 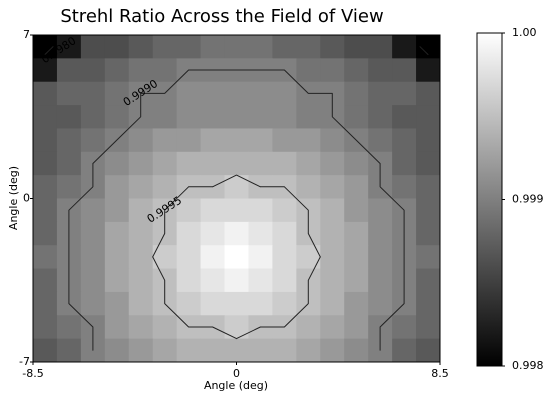 I want to click on colorbar-tick-label: 1.00, so click(x=524, y=32).